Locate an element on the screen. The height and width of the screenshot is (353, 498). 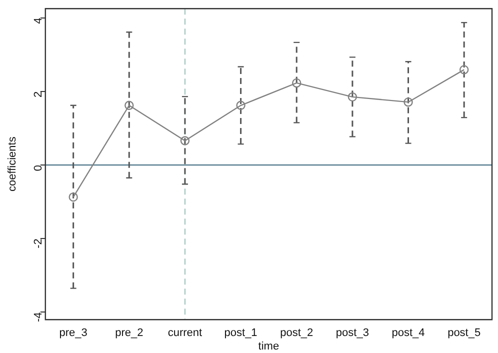
y-tick-label: -4 is located at coordinates (38, 317).